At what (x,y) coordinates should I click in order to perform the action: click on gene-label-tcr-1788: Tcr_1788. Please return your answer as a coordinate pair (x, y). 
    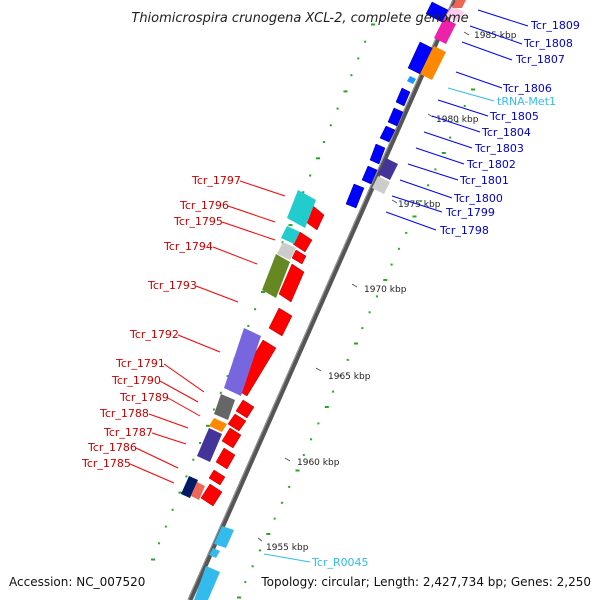
    Looking at the image, I should click on (124, 413).